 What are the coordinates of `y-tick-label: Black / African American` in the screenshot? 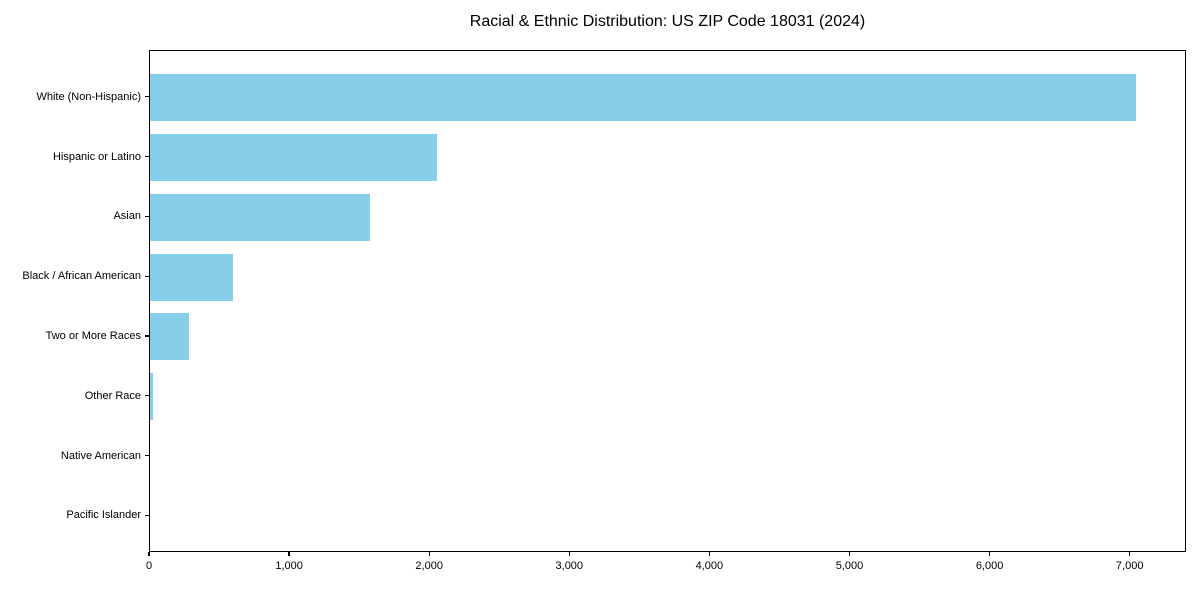 It's located at (81, 276).